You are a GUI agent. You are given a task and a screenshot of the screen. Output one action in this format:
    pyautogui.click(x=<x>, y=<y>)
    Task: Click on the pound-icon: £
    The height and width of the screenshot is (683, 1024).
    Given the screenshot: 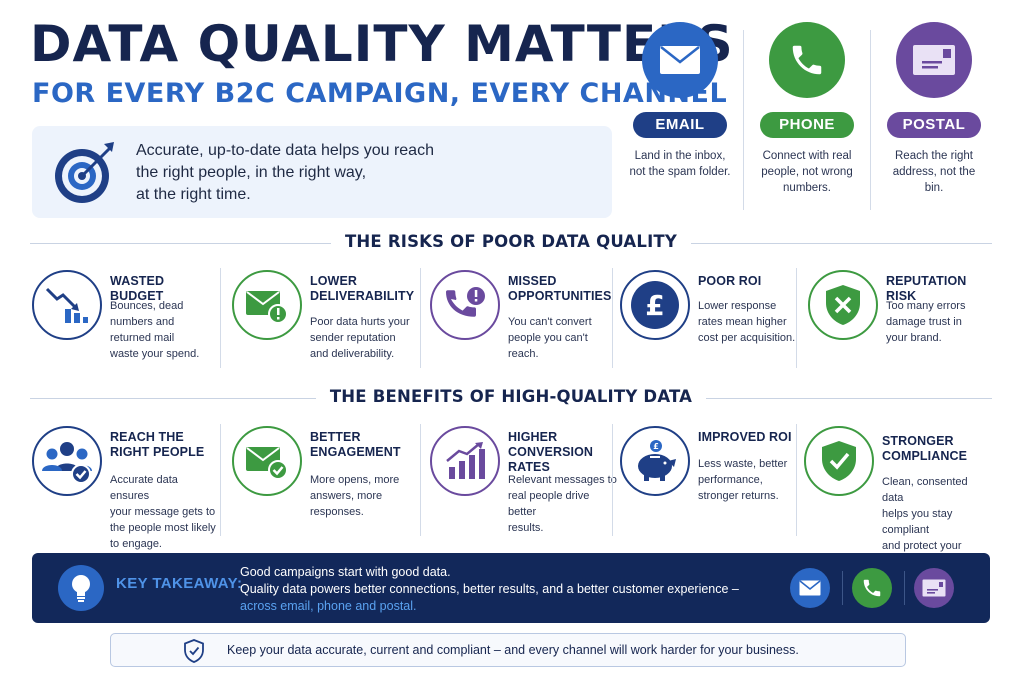 What is the action you would take?
    pyautogui.click(x=655, y=305)
    